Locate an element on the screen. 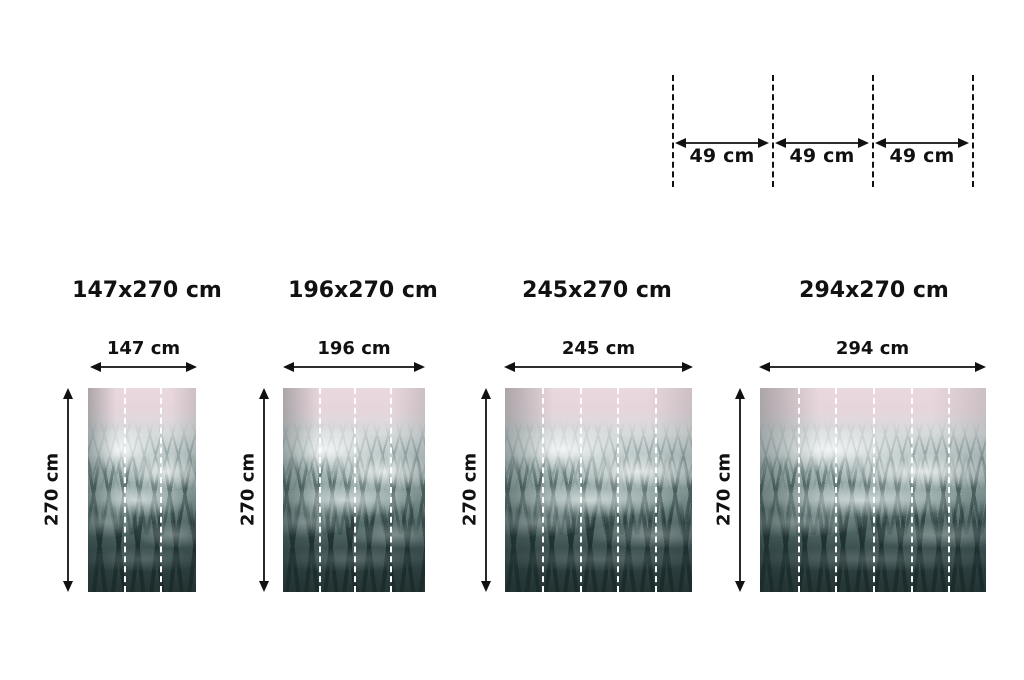 Image resolution: width=1024 pixels, height=680 pixels. width-label-147: 147 cm is located at coordinates (143, 348).